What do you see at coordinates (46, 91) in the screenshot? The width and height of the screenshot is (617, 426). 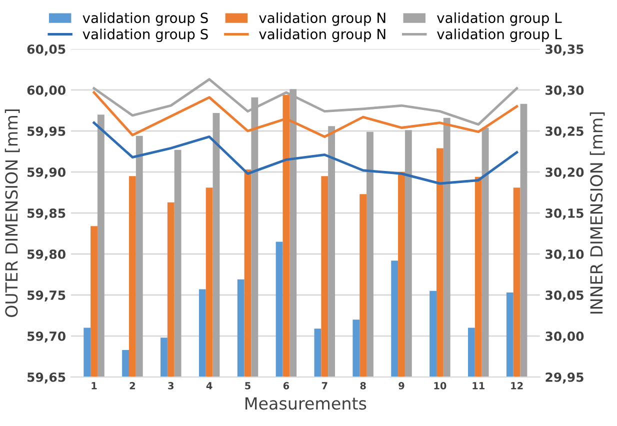 I see `y-tick-label: 60,00` at bounding box center [46, 91].